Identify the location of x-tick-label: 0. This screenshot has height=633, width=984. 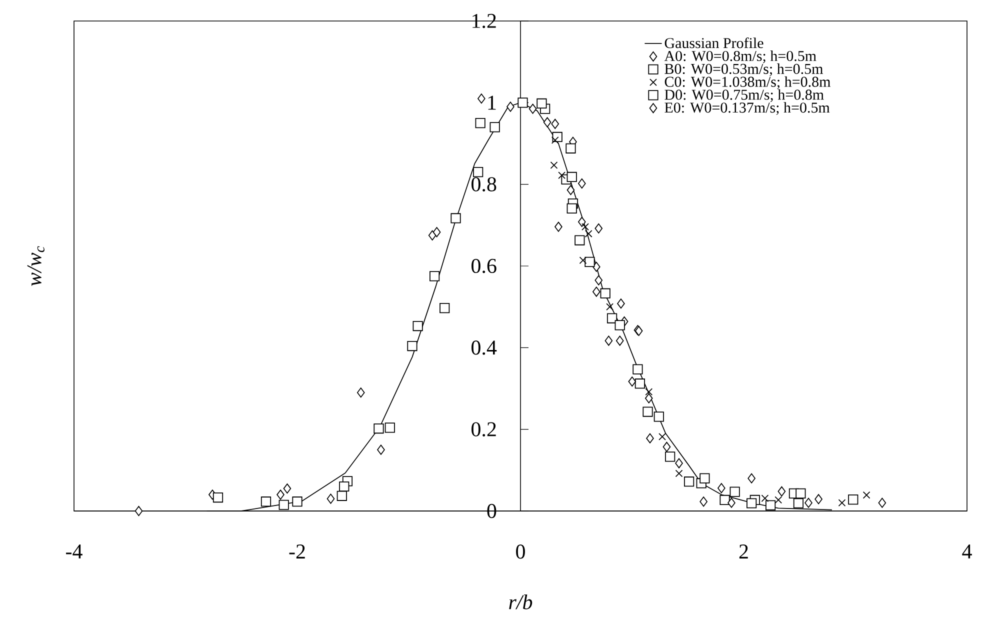
(520, 551).